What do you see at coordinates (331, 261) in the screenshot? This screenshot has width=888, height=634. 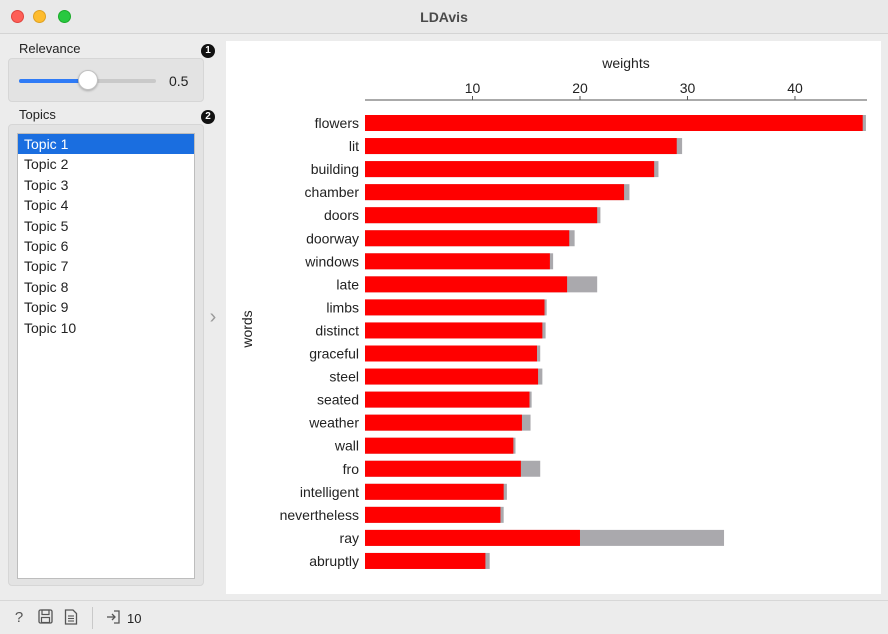 I see `word-label: windows` at bounding box center [331, 261].